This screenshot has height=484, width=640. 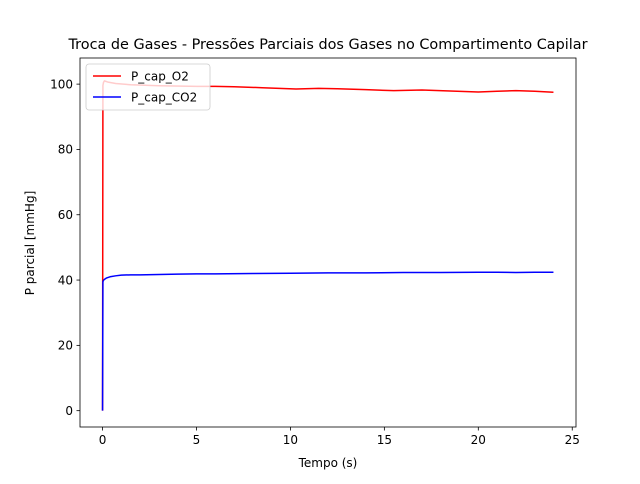 I want to click on y-tick-label: 60, so click(x=65, y=215).